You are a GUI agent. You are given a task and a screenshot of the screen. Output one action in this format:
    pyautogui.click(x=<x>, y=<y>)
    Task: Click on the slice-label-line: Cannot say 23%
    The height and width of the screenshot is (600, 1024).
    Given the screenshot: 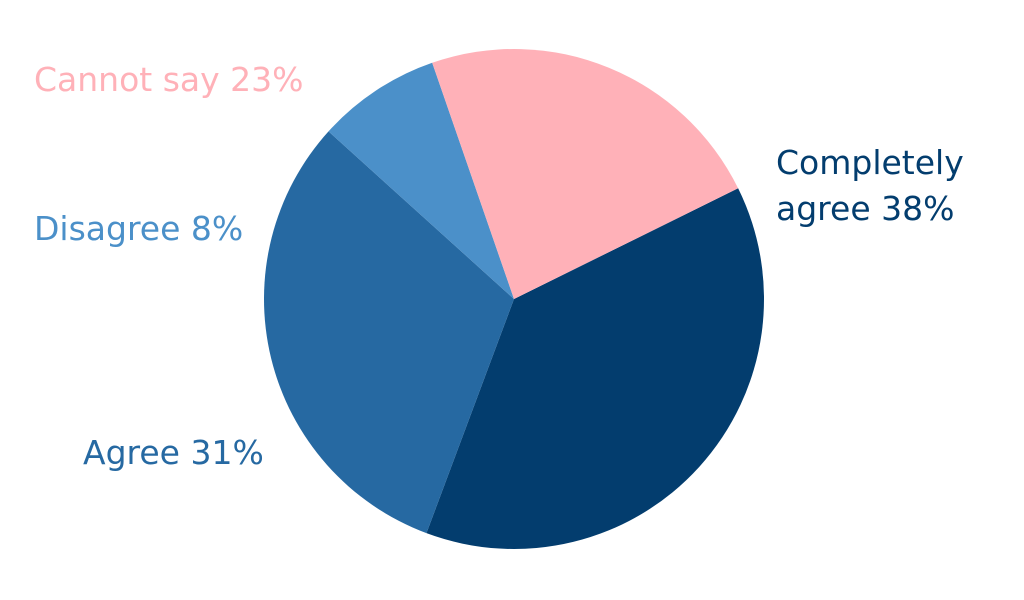 What is the action you would take?
    pyautogui.click(x=169, y=79)
    